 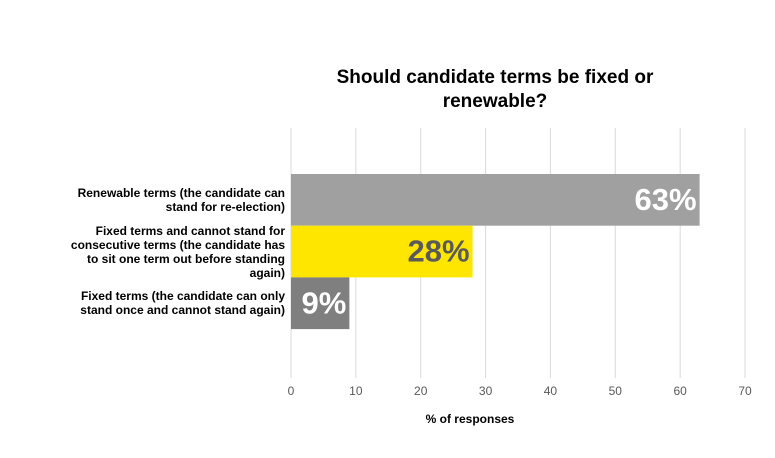 I want to click on data-label: 28%, so click(x=439, y=251).